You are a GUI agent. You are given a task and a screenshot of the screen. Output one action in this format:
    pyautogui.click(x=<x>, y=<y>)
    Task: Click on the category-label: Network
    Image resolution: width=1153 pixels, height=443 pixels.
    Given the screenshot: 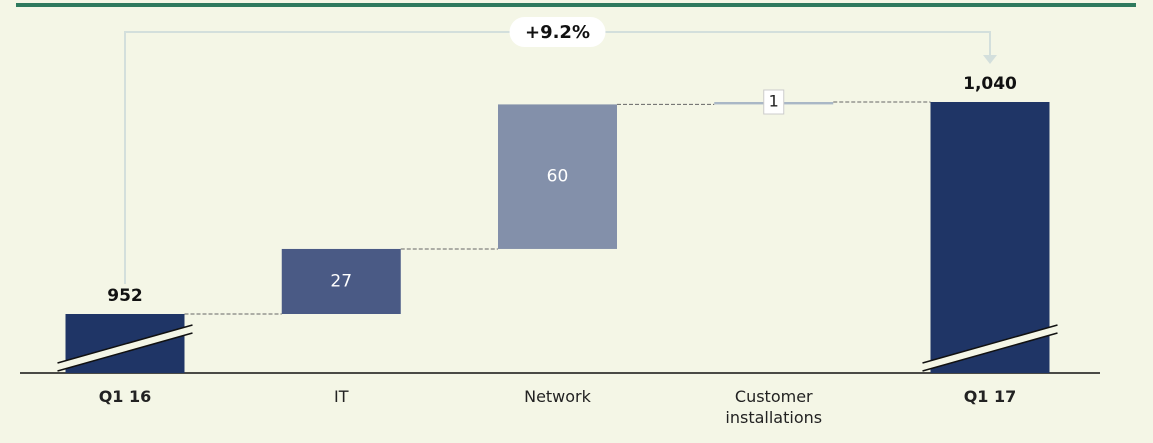 What is the action you would take?
    pyautogui.click(x=557, y=396)
    